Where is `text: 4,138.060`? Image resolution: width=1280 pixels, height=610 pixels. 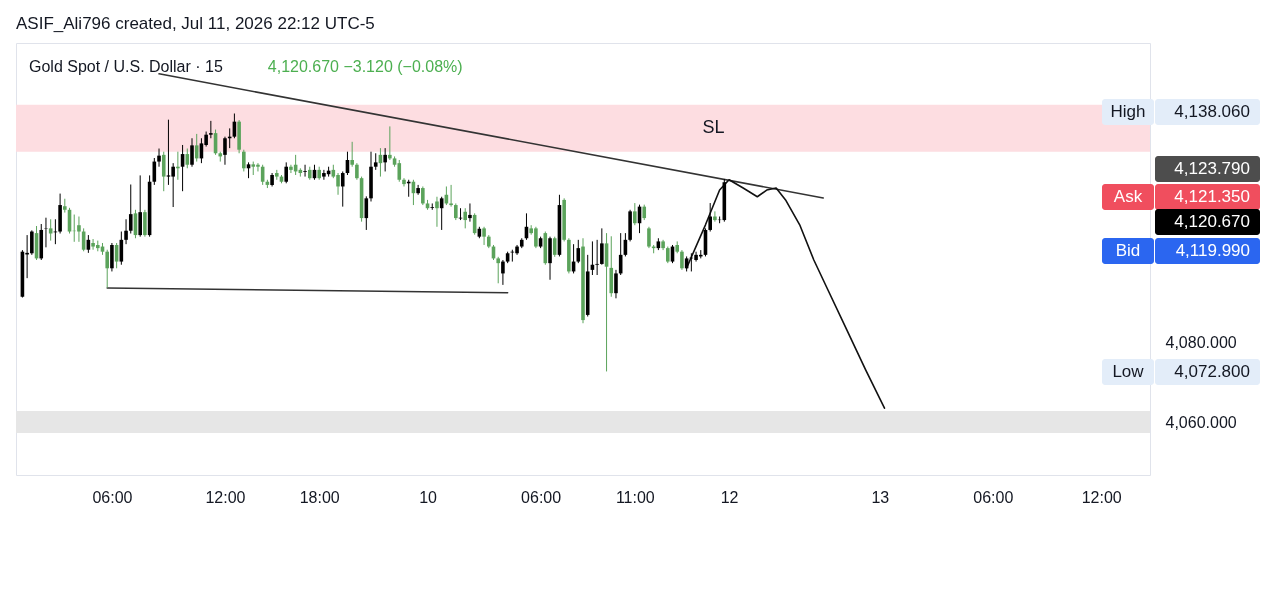
text: 4,138.060 is located at coordinates (1212, 111).